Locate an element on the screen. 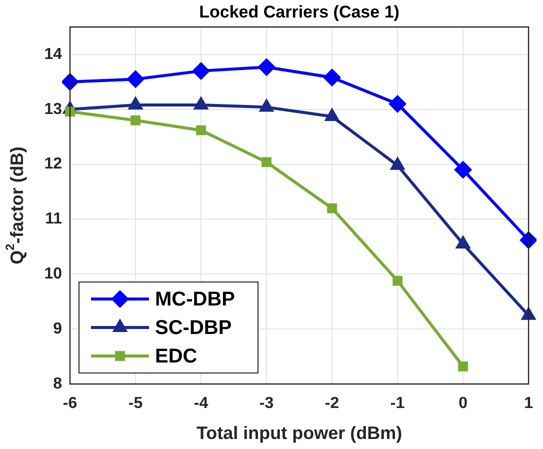  y-tick-label: 14 is located at coordinates (53, 54).